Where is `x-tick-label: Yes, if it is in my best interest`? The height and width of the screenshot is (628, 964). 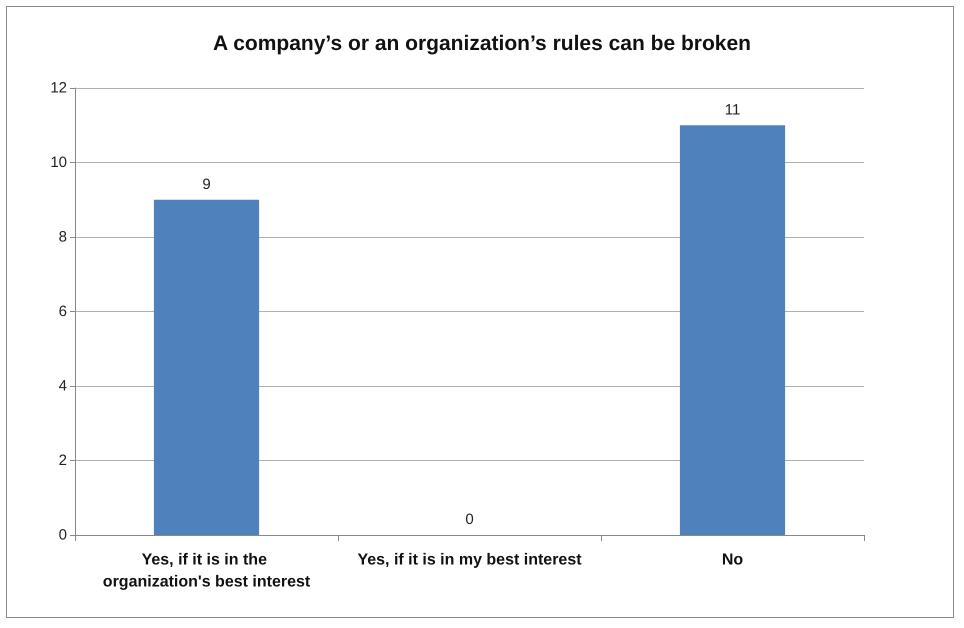 x-tick-label: Yes, if it is in my best interest is located at coordinates (469, 560).